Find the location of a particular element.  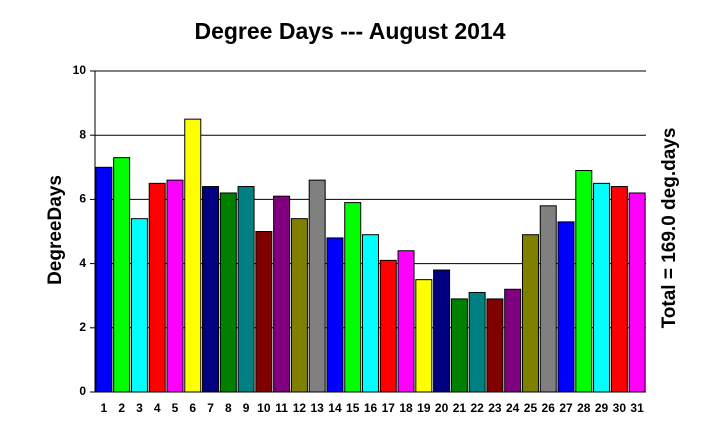

y-tick-label: 8 is located at coordinates (82, 134).